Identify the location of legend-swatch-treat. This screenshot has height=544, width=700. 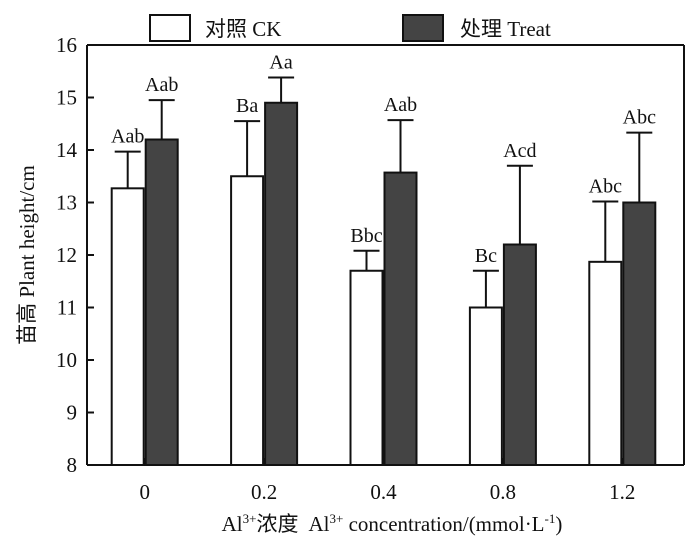
(423, 28).